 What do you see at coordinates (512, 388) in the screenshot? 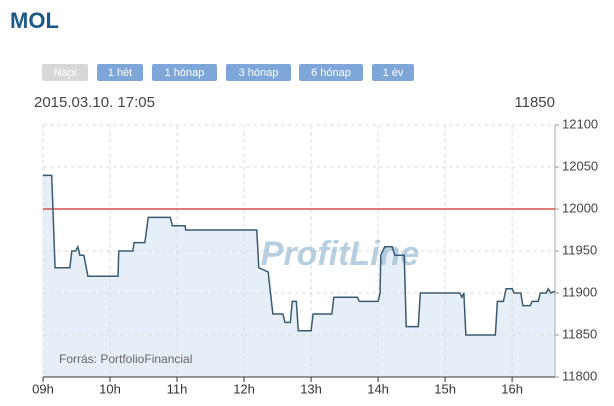
I see `x-tick-label: 16h` at bounding box center [512, 388].